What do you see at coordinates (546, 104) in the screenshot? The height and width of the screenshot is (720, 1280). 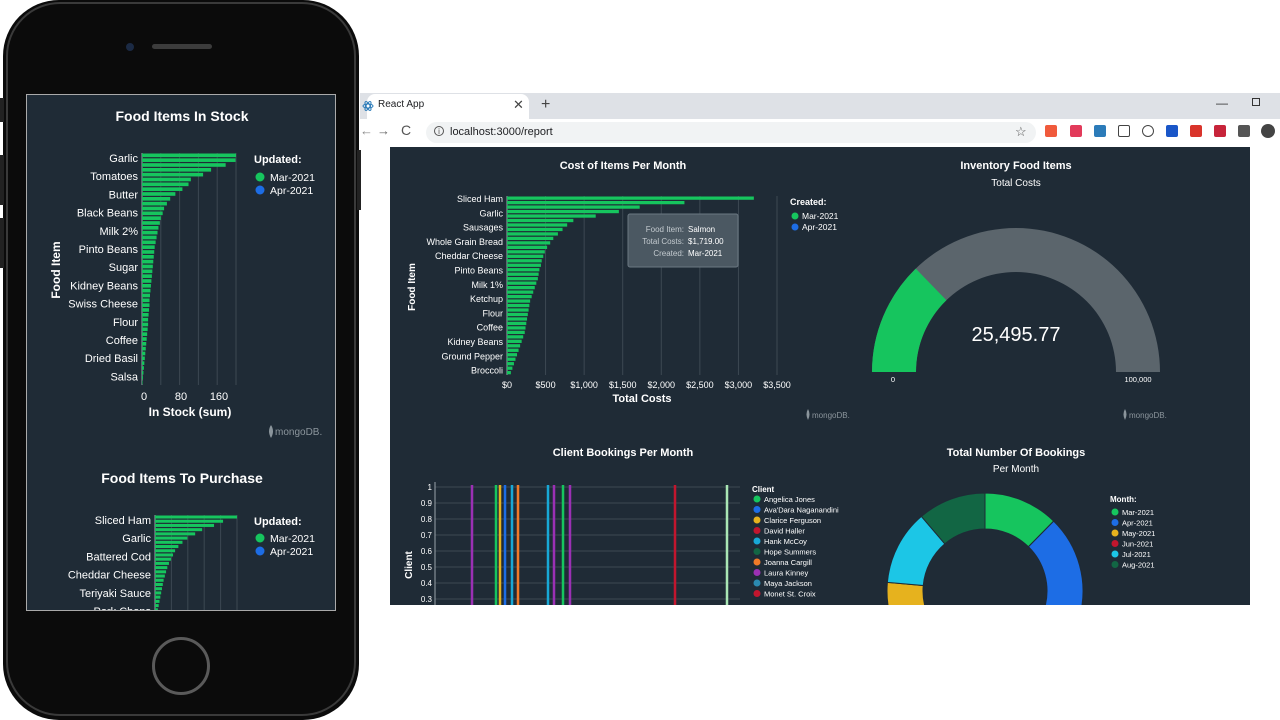 I see `new-tab-icon: +` at bounding box center [546, 104].